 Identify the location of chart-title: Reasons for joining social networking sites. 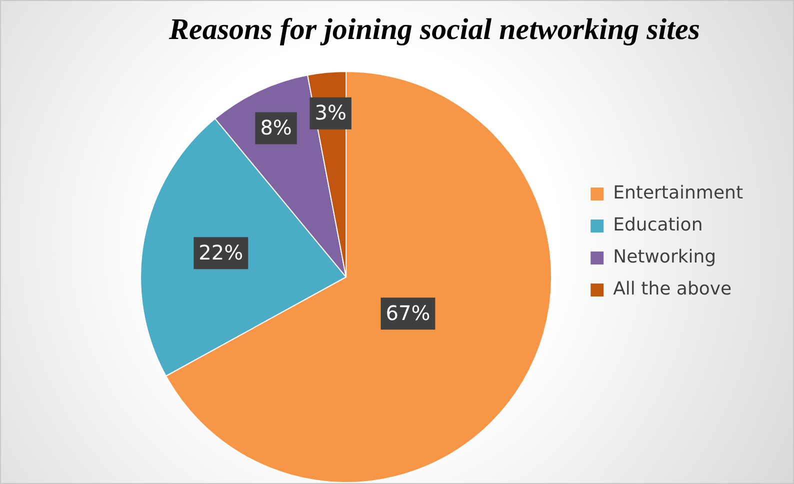
(434, 29).